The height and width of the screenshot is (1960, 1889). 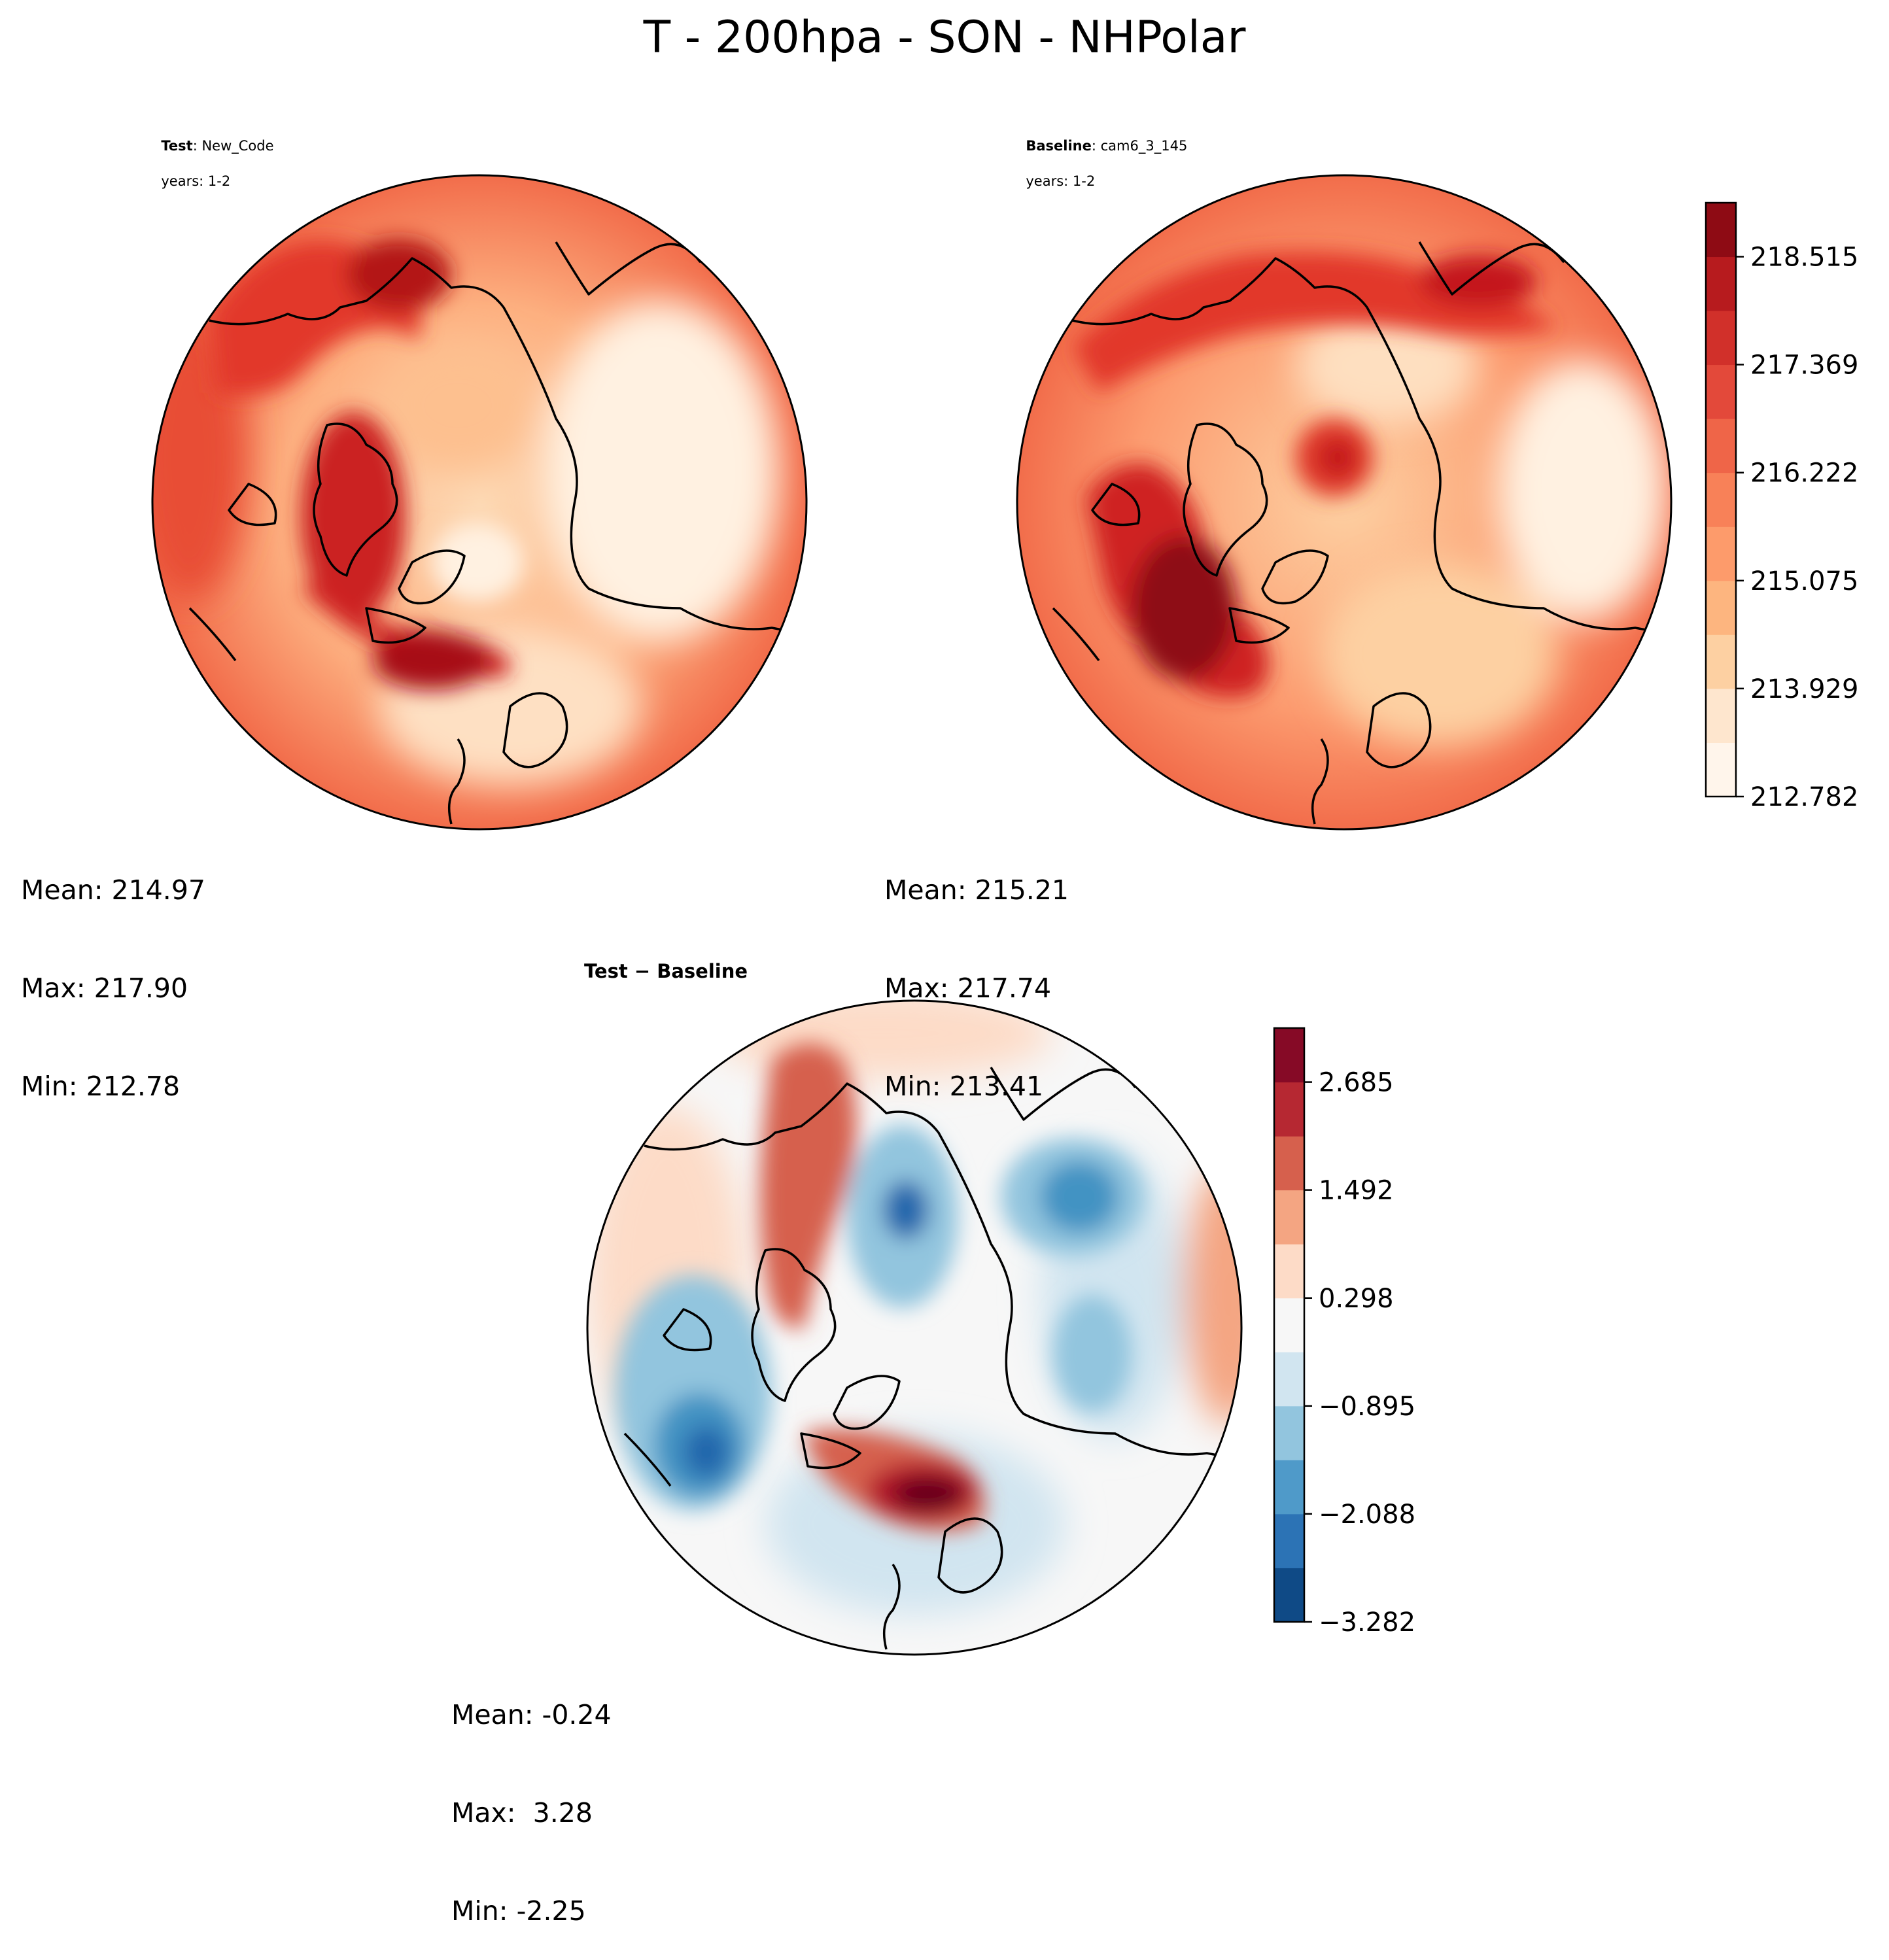 I want to click on diff-min: Min: -2.25, so click(x=518, y=1911).